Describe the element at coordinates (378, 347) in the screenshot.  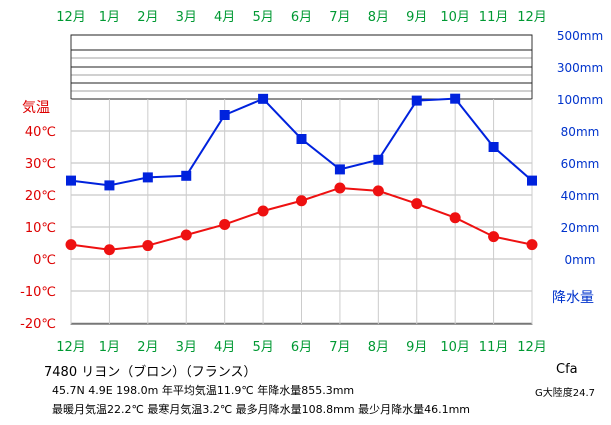
I see `month-label-bottom: 8月` at that location.